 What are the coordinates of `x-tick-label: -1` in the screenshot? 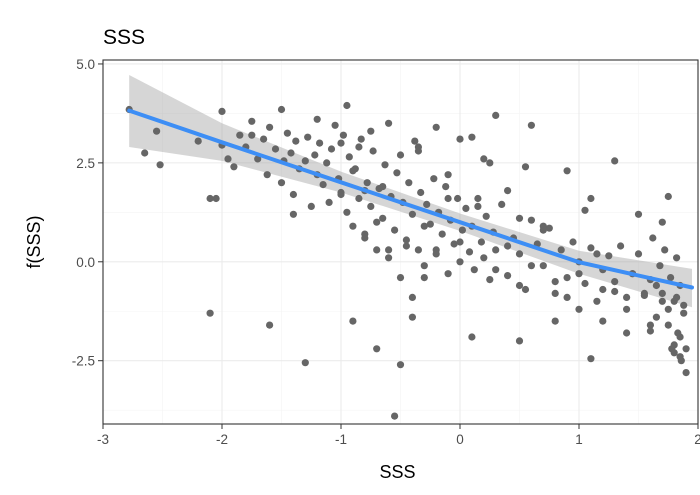 It's located at (341, 439).